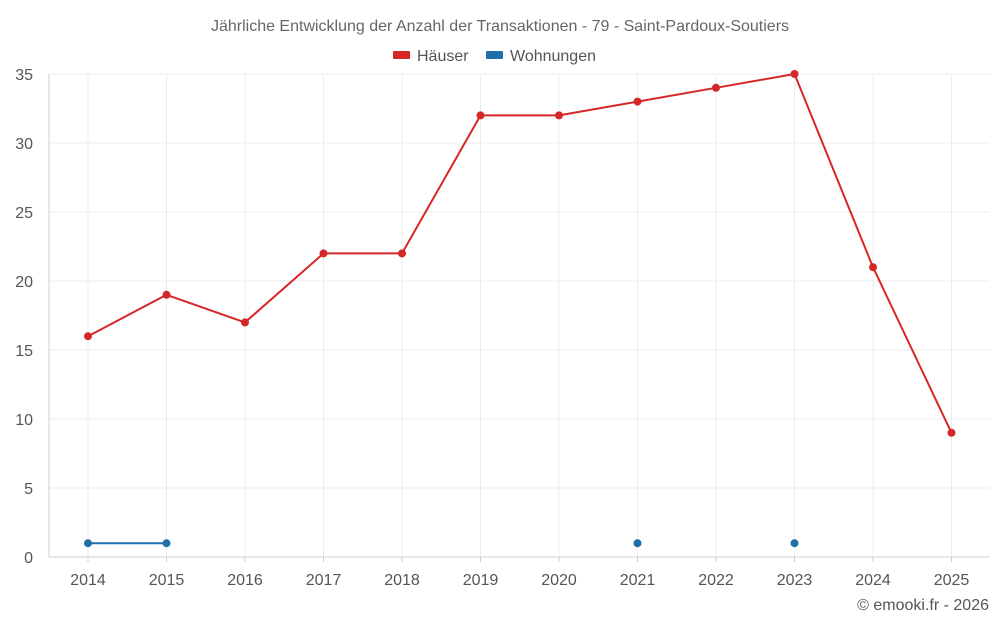  I want to click on series-wohnungen, so click(441, 543).